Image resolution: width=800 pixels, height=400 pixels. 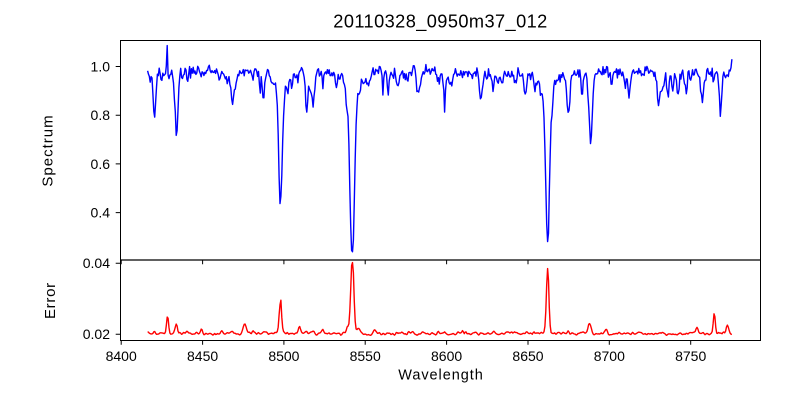 What do you see at coordinates (101, 164) in the screenshot?
I see `svg-text: 0.6` at bounding box center [101, 164].